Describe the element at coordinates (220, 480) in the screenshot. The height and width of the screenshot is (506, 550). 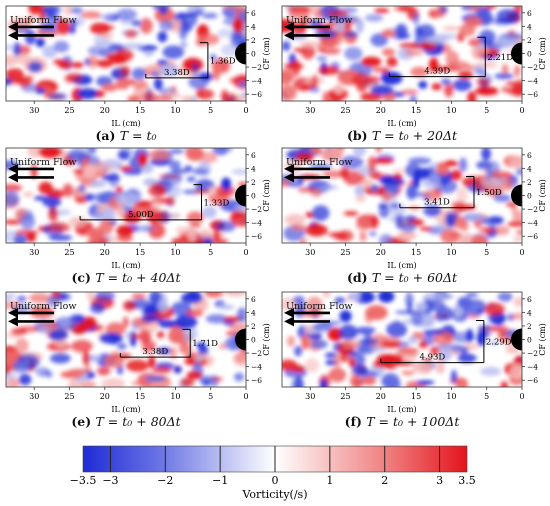
I see `colorbar-tick-label: −1` at that location.